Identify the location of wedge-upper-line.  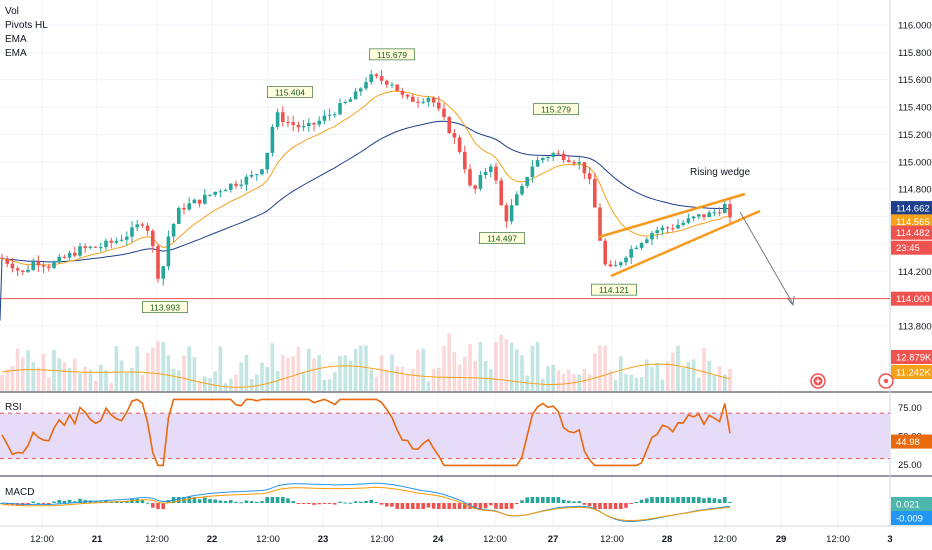
(672, 215).